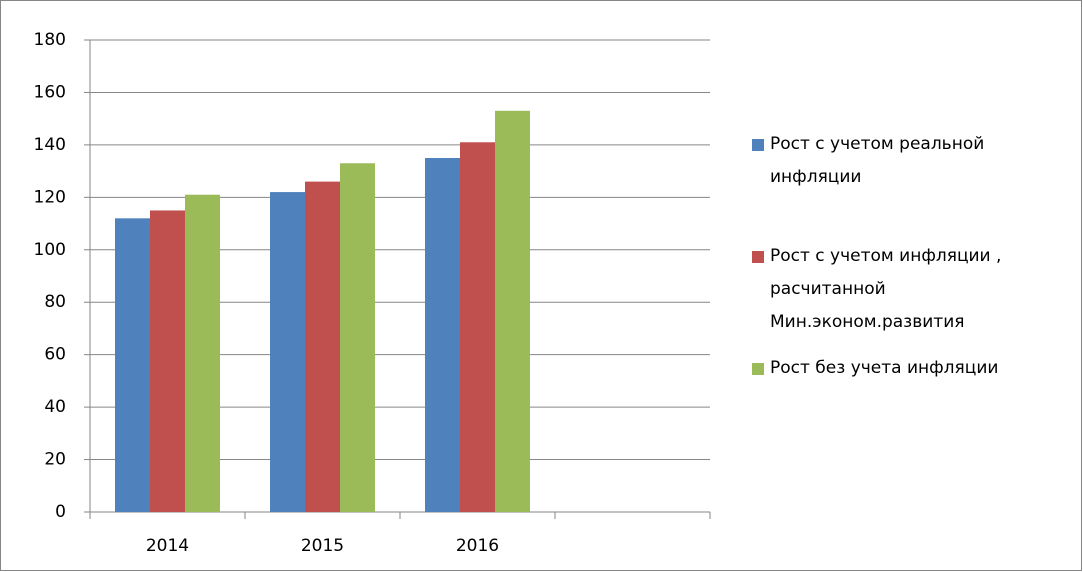 Image resolution: width=1083 pixels, height=572 pixels. I want to click on y-tick-label: 140, so click(50, 145).